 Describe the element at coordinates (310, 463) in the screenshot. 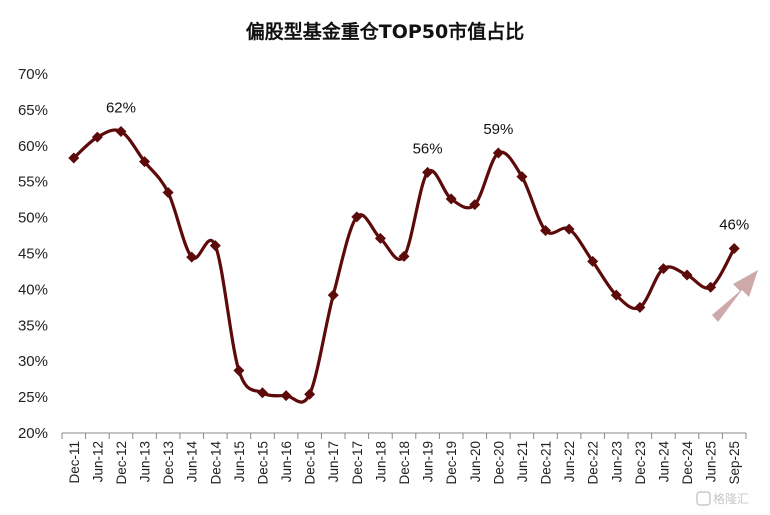

I see `x-tick-label: Dec-16` at that location.